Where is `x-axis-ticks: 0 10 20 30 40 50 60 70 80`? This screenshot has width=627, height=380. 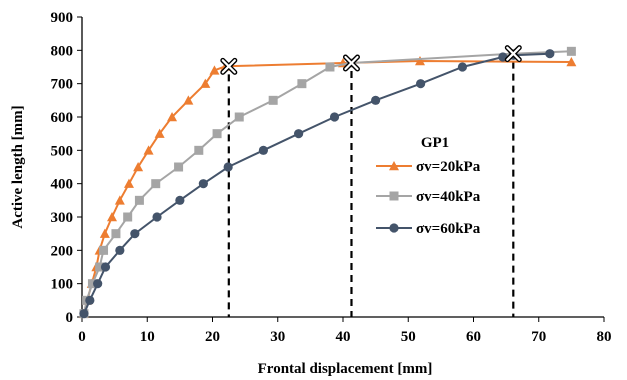
x-axis-ticks: 0 10 20 30 40 50 60 70 80 is located at coordinates (345, 331).